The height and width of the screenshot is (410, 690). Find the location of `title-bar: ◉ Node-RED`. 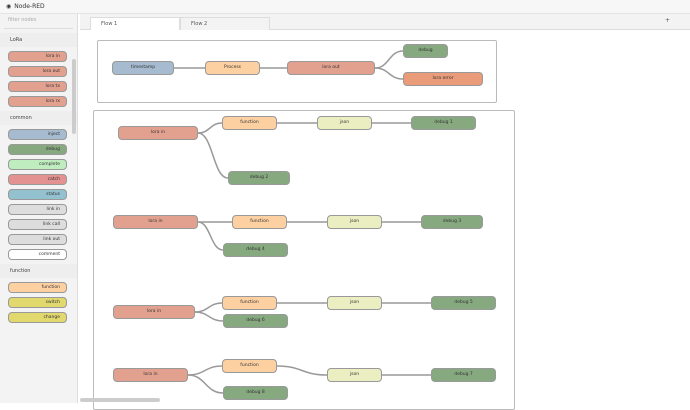

title-bar: ◉ Node-RED is located at coordinates (345, 7).